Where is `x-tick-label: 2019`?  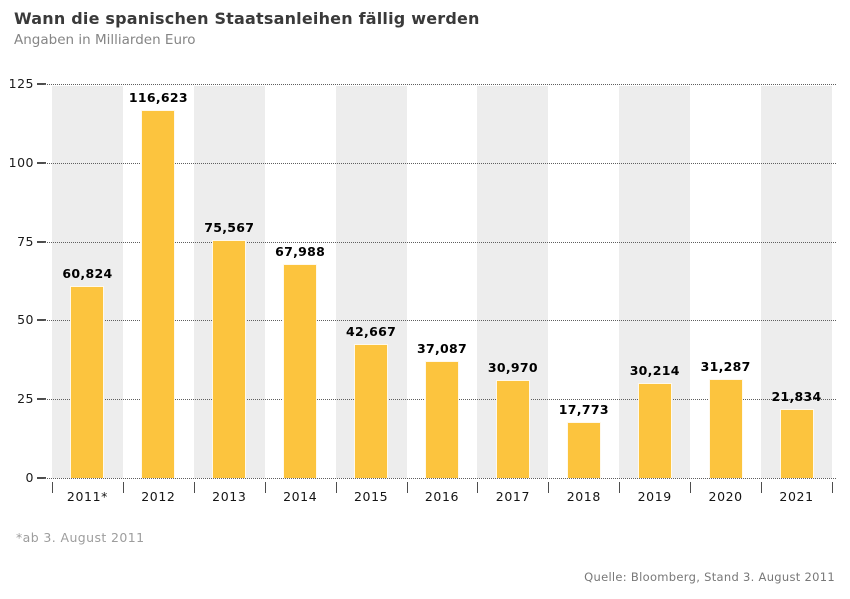 x-tick-label: 2019 is located at coordinates (654, 496).